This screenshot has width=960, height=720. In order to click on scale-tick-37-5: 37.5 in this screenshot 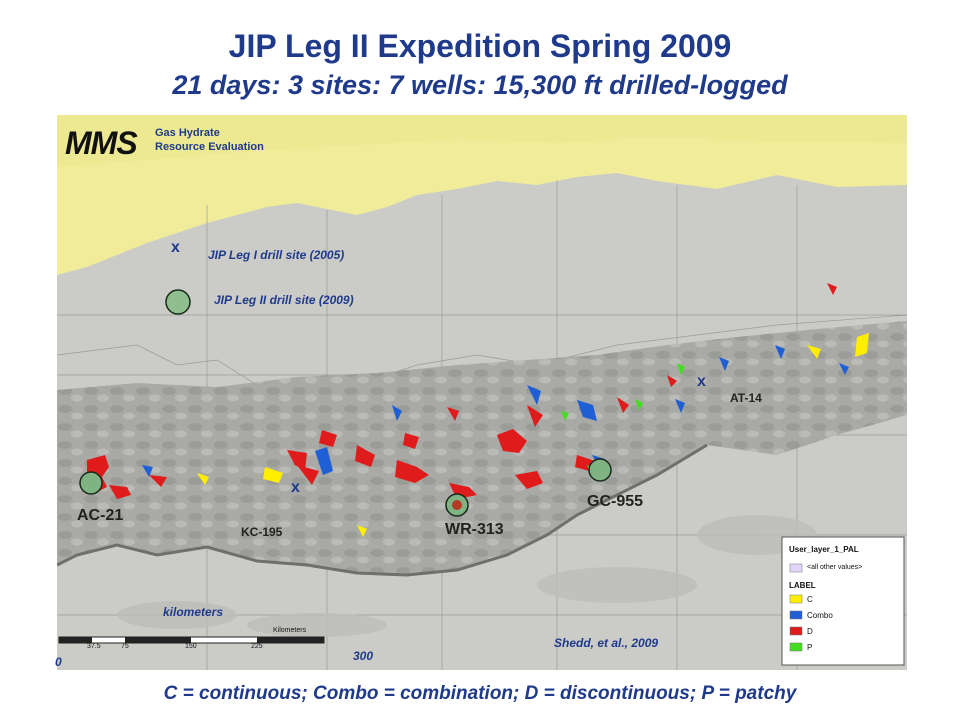, I will do `click(94, 646)`.